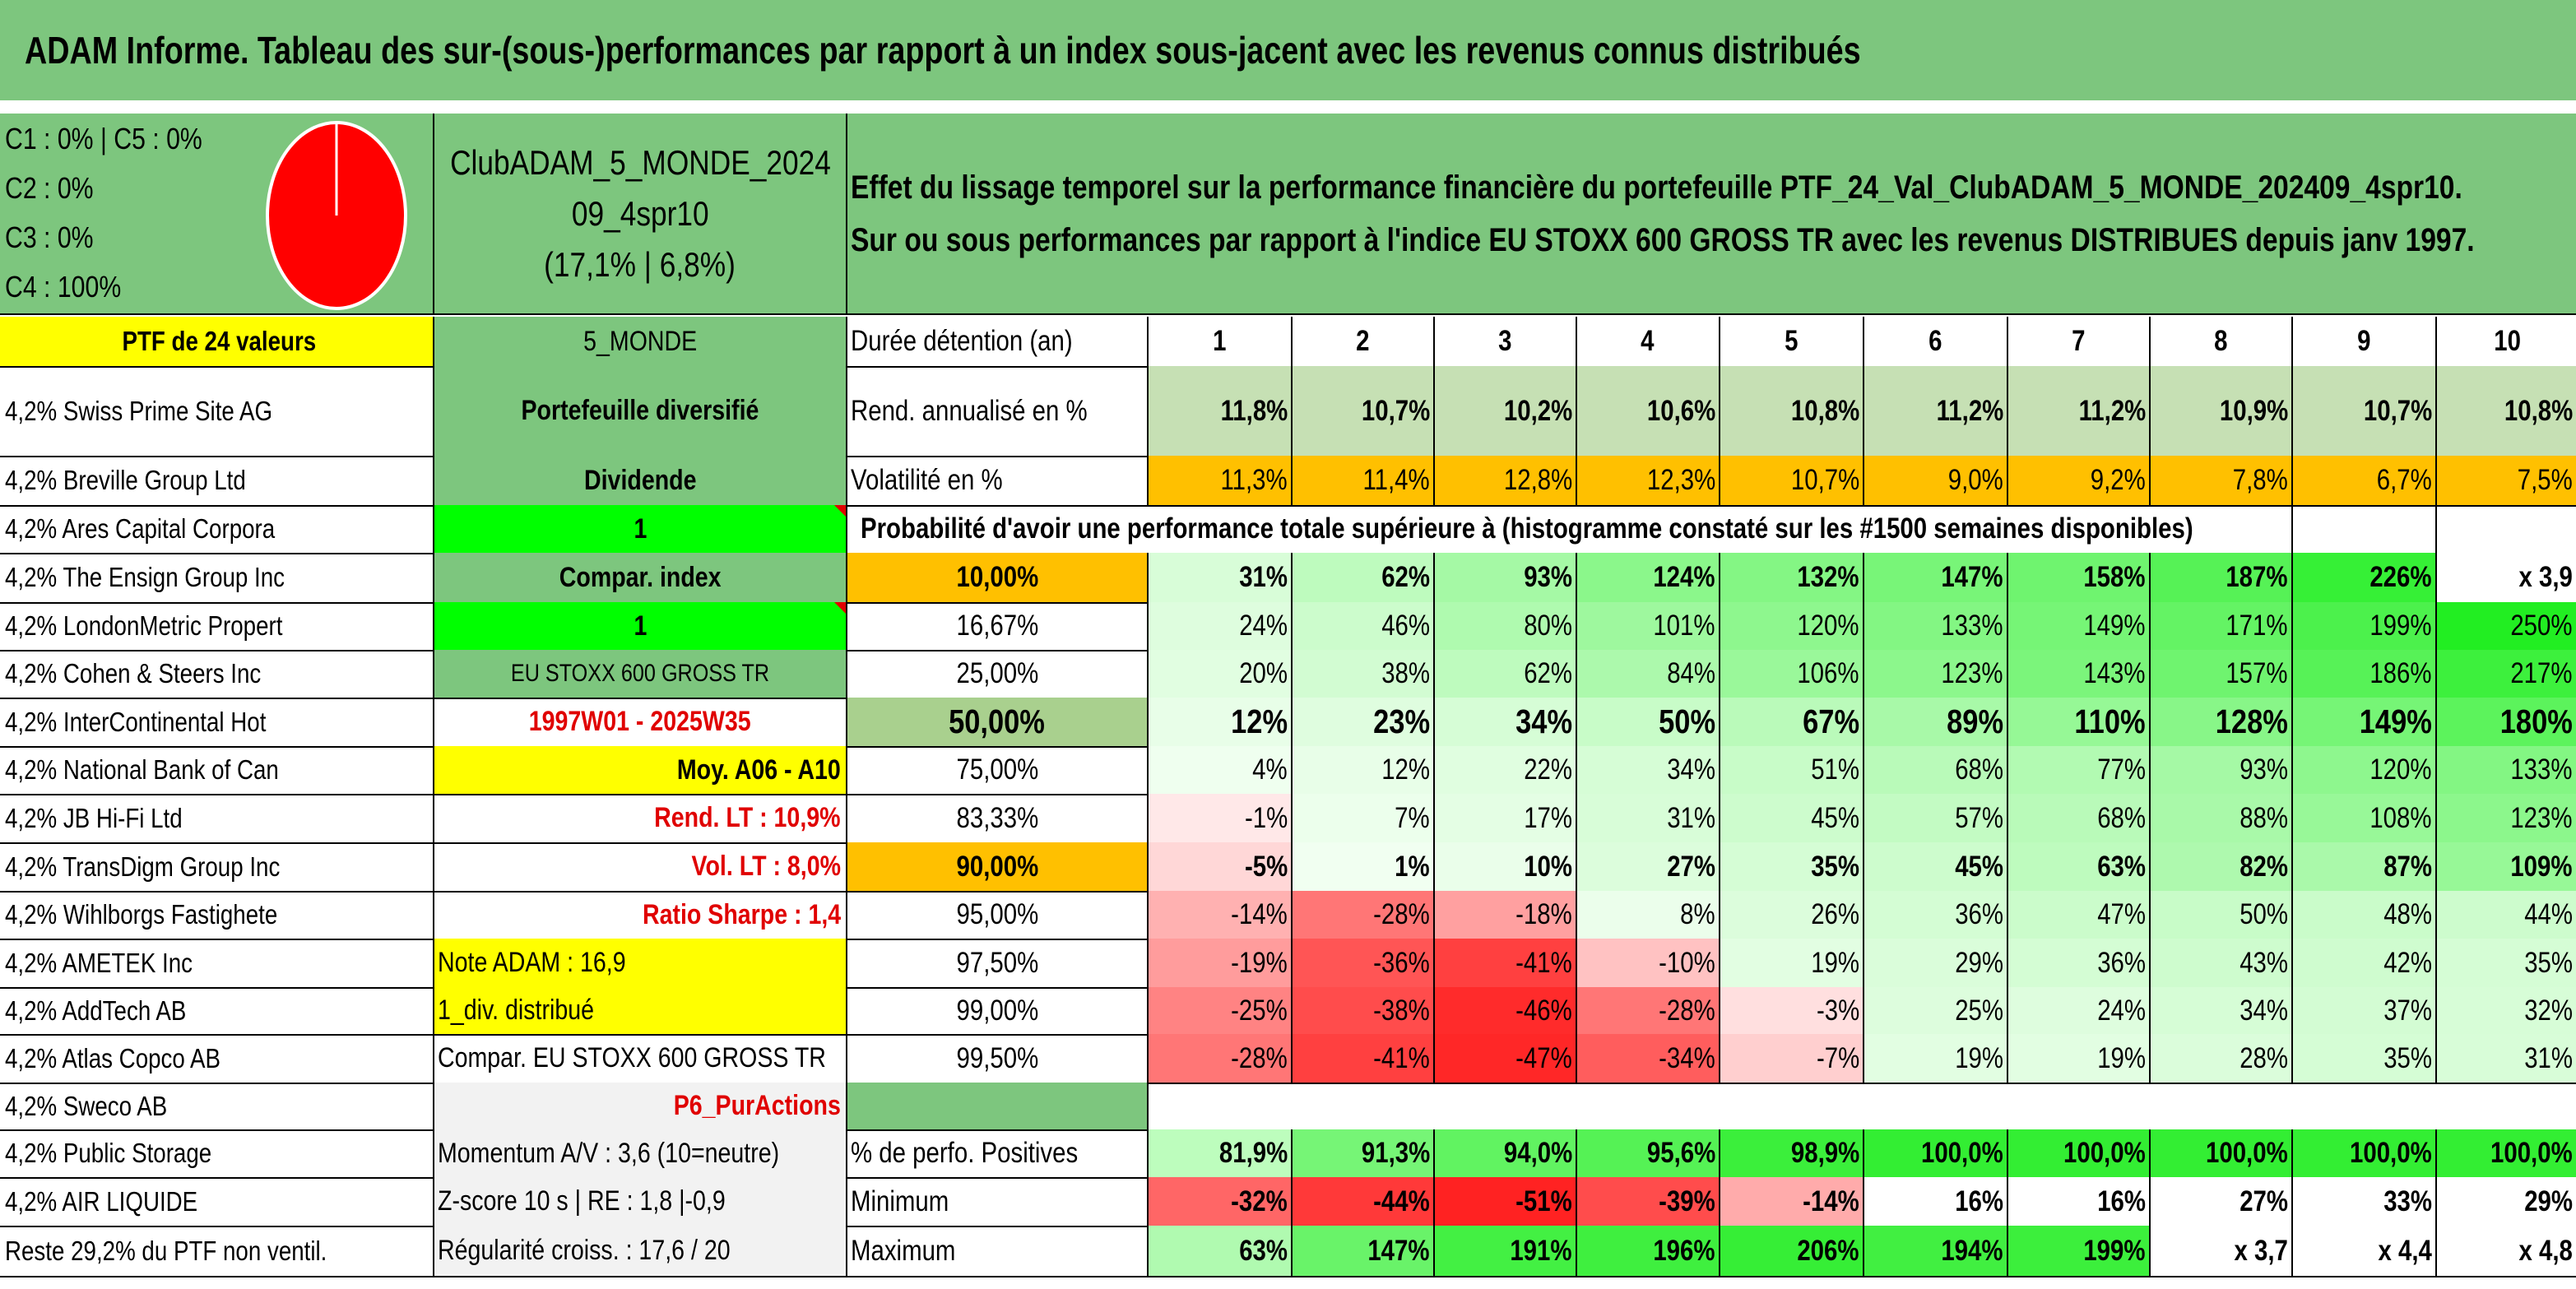  Describe the element at coordinates (2222, 480) in the screenshot. I see `volatility-value: 7,8%` at that location.